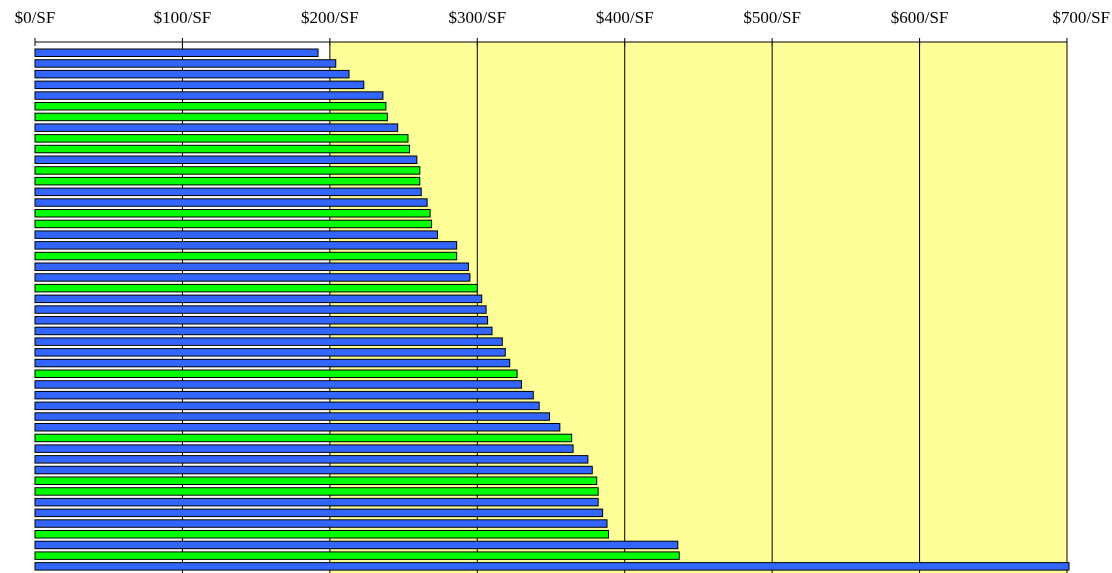  Describe the element at coordinates (330, 17) in the screenshot. I see `tick-label: $200/SF` at that location.